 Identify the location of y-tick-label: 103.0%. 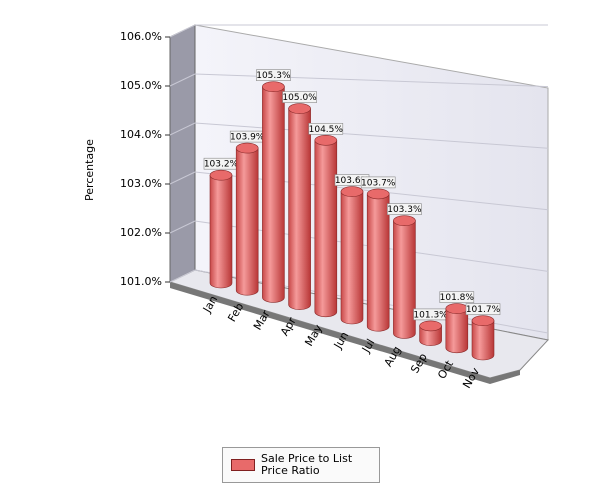
(141, 183).